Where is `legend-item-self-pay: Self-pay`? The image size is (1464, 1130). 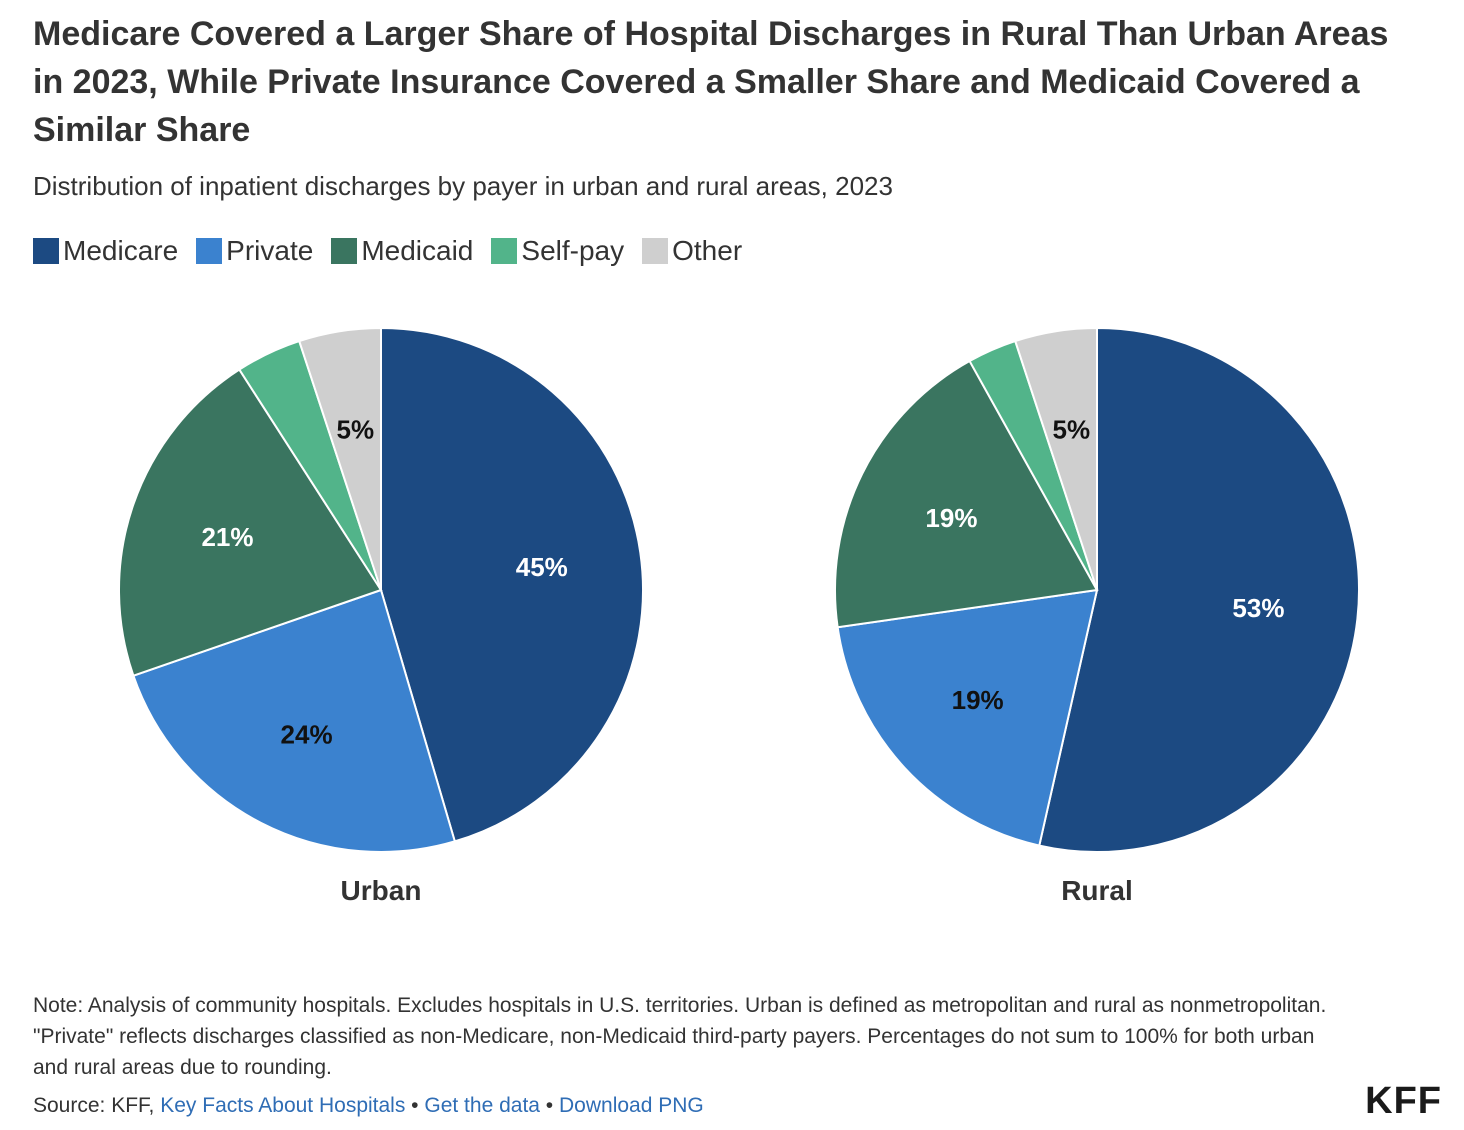
legend-item-self-pay: Self-pay is located at coordinates (557, 251).